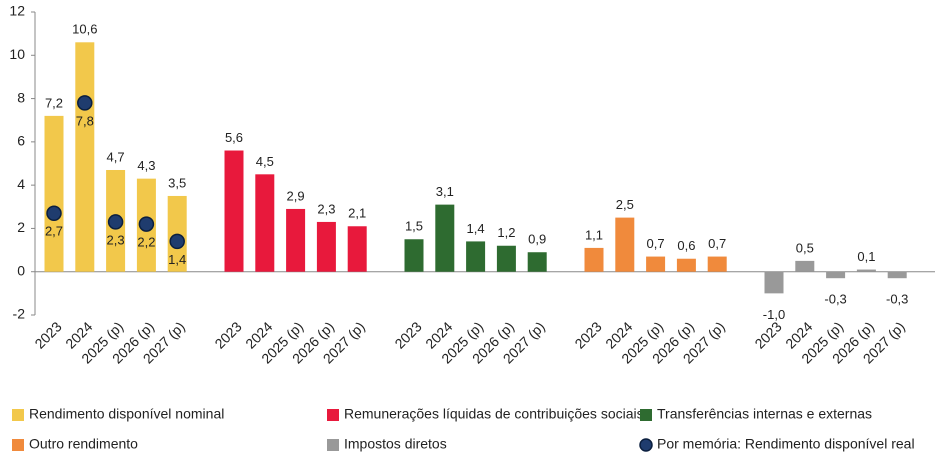 The height and width of the screenshot is (461, 945). Describe the element at coordinates (537, 239) in the screenshot. I see `value-label: 0,9` at that location.